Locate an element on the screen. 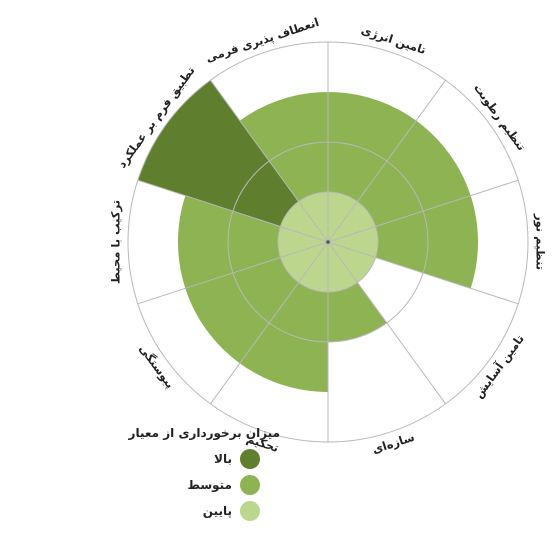 The width and height of the screenshot is (555, 549). legend-title: میزان برخورداری از معیار is located at coordinates (204, 433).